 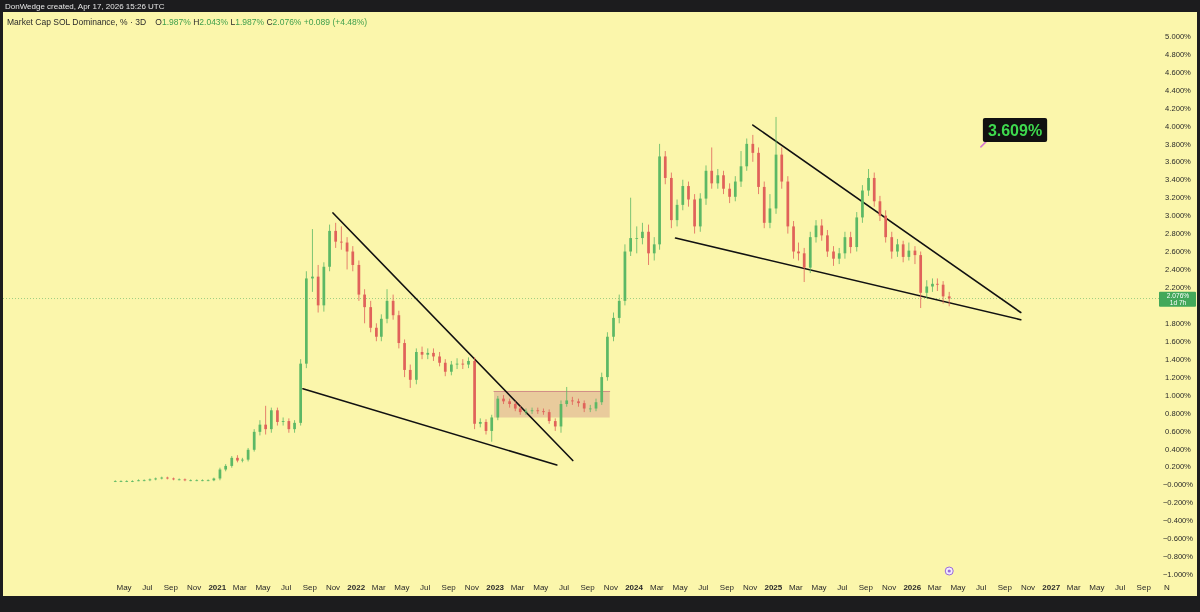 What do you see at coordinates (912, 587) in the screenshot?
I see `x-tick-label: 2026` at bounding box center [912, 587].